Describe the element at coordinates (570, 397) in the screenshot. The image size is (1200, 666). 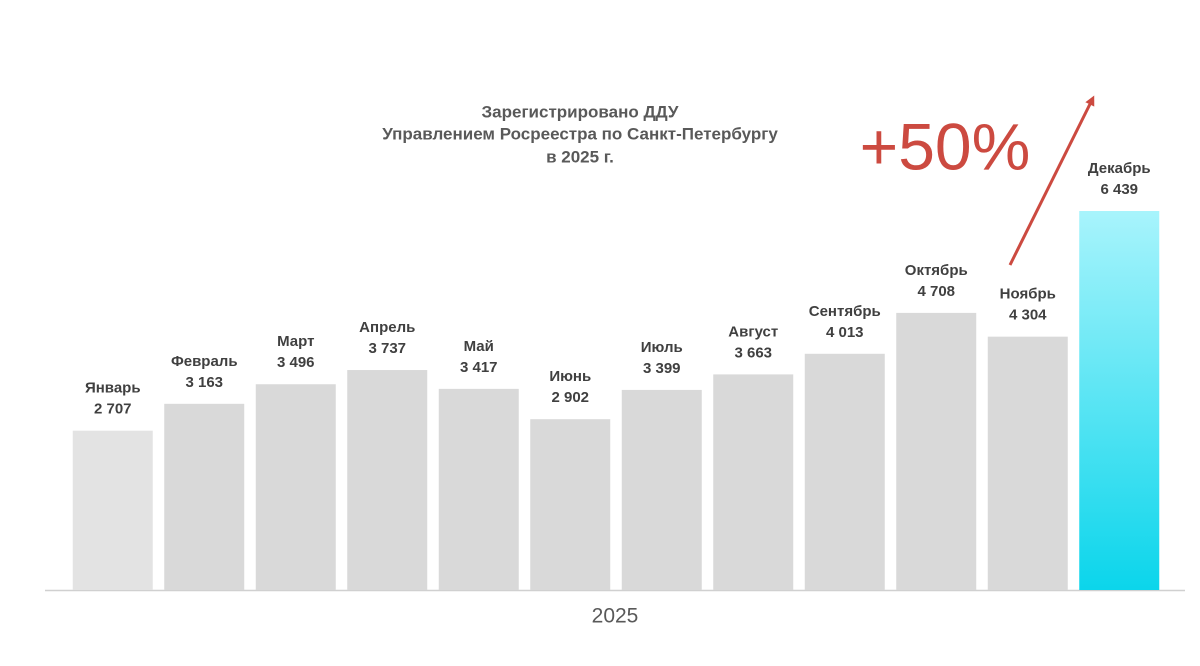
I see `value-label: 2 902` at that location.